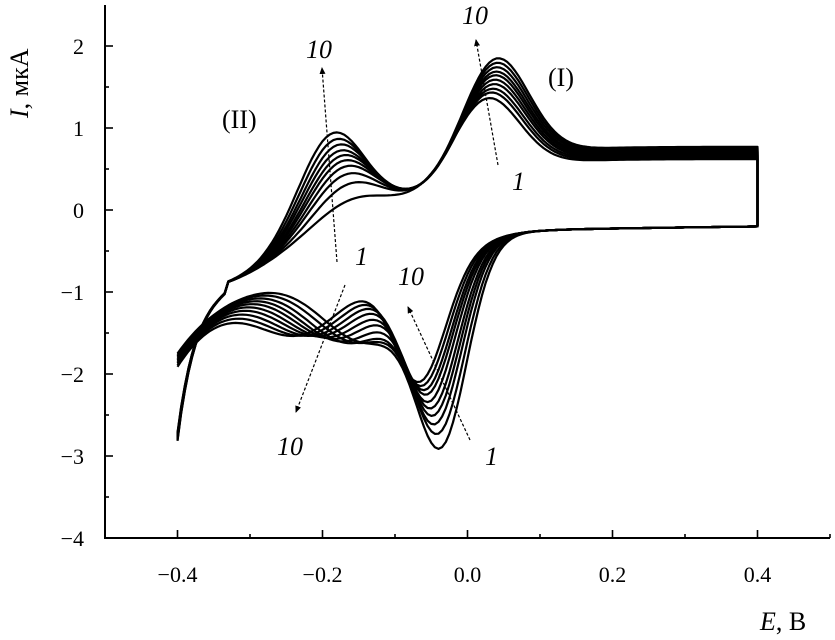 Image resolution: width=835 pixels, height=640 pixels. Describe the element at coordinates (323, 574) in the screenshot. I see `x-tick-label: −0.2` at that location.